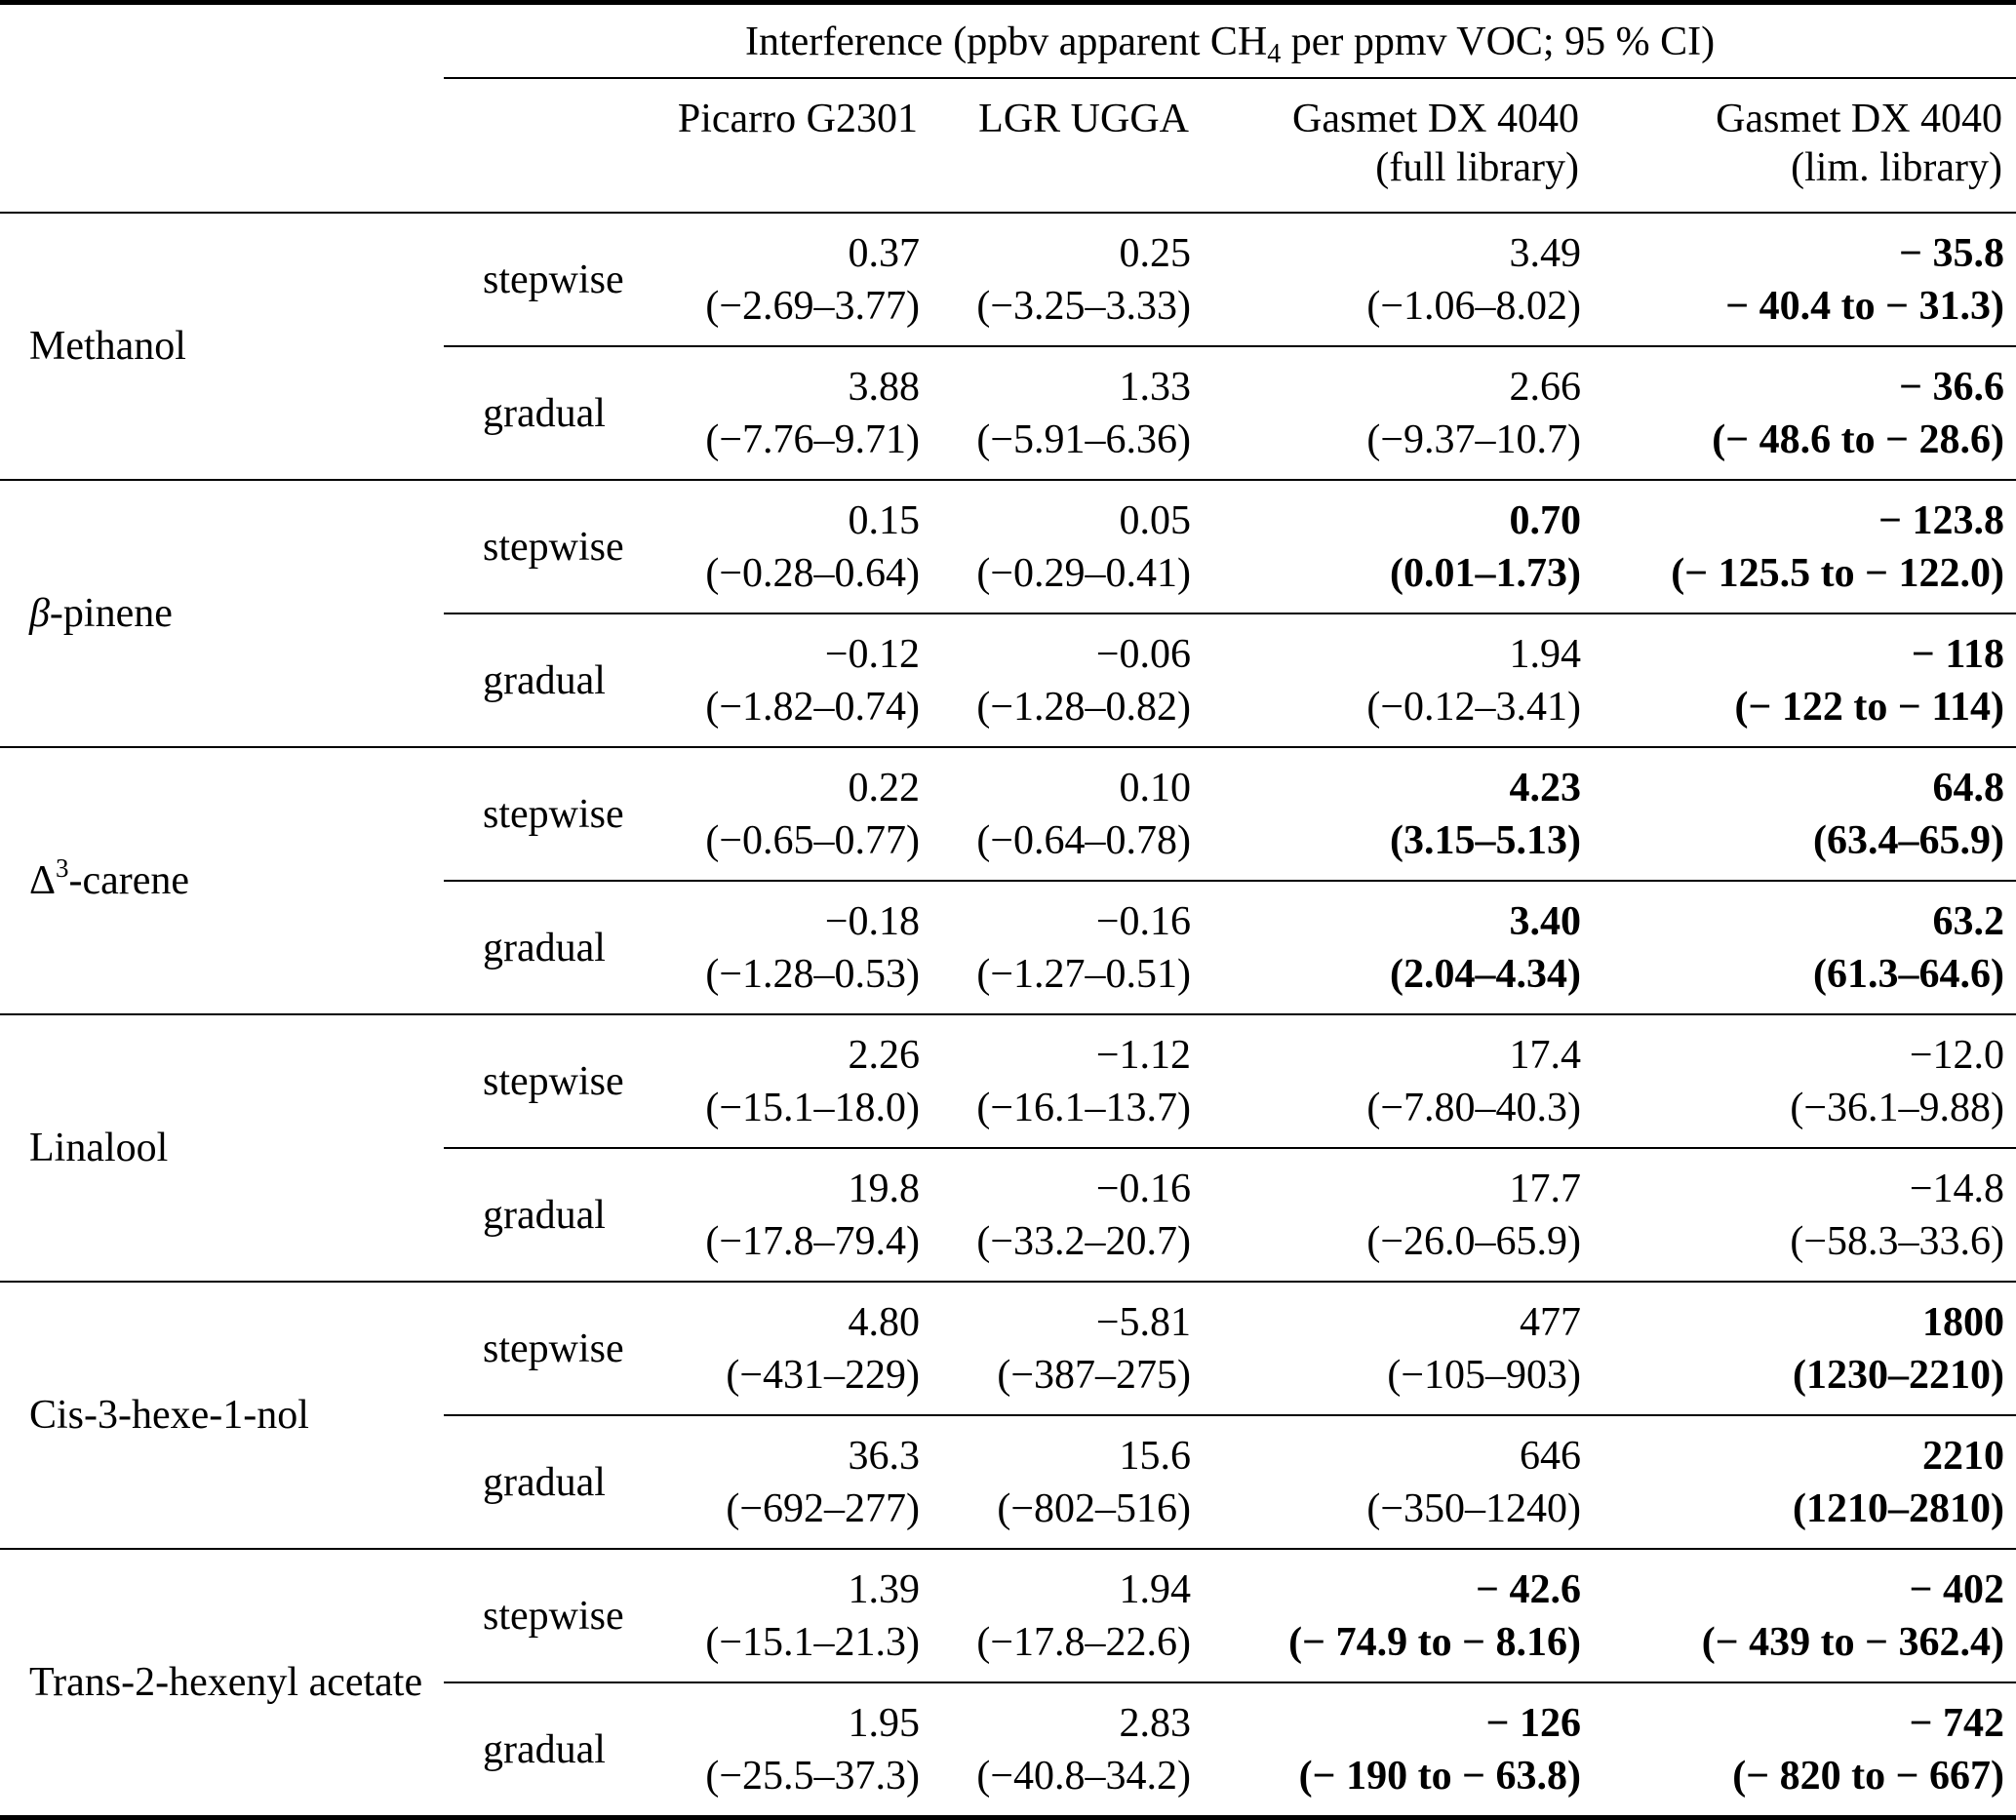 This screenshot has height=1820, width=2016. I want to click on value-cell-lgr-ugga: 0.05 (−0.29–0.41), so click(1067, 546).